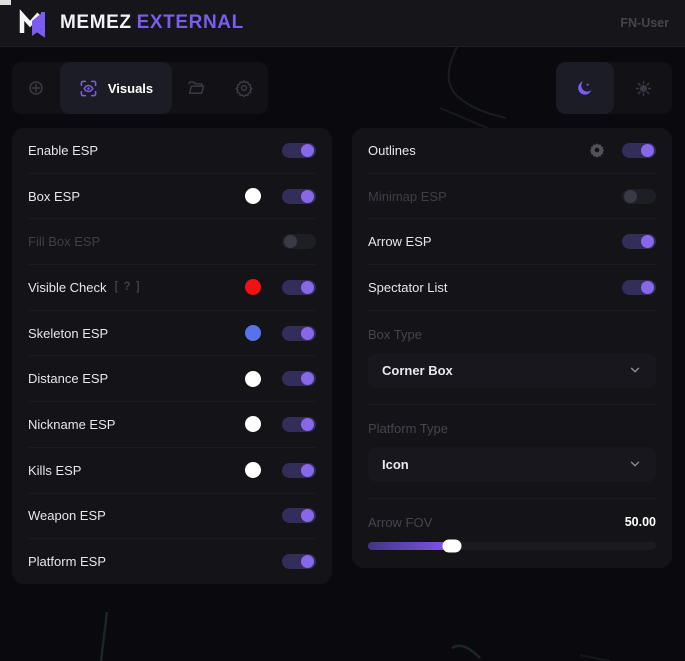 This screenshot has width=685, height=661. I want to click on tab-settings, so click(244, 88).